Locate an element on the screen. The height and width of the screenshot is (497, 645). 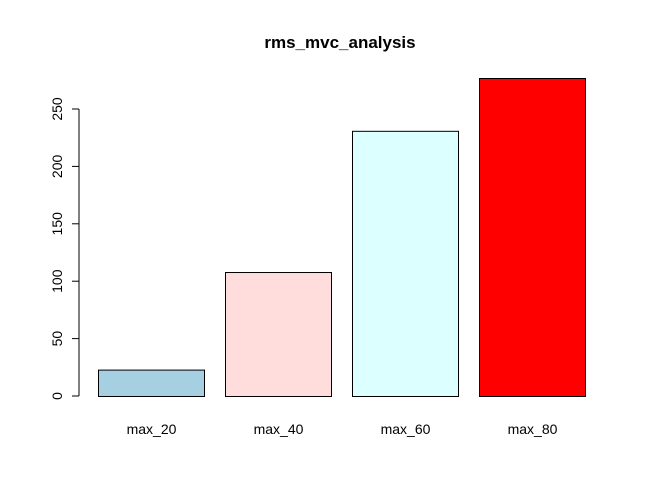
x-tick-label: max_20 is located at coordinates (152, 429).